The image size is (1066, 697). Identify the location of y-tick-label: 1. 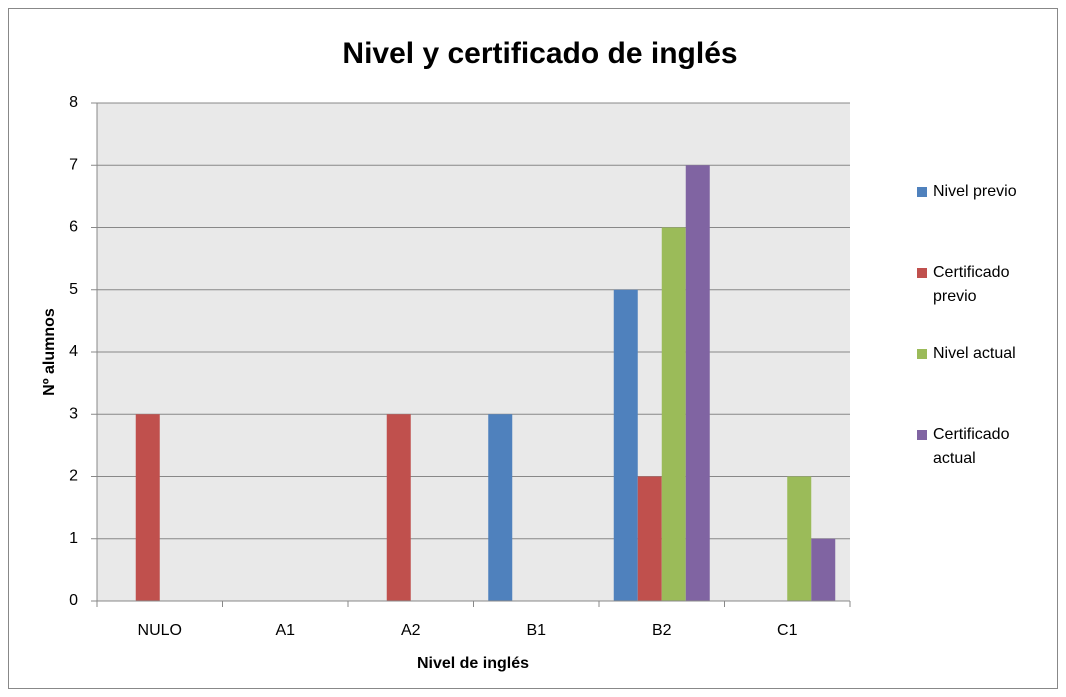
(73, 538).